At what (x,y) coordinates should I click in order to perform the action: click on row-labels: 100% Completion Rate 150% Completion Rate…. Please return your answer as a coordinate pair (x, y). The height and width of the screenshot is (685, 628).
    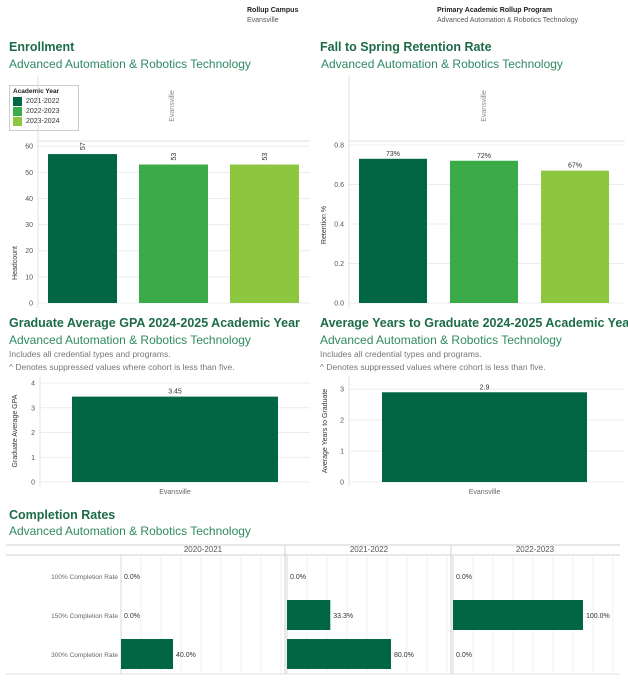
    Looking at the image, I should click on (84, 616).